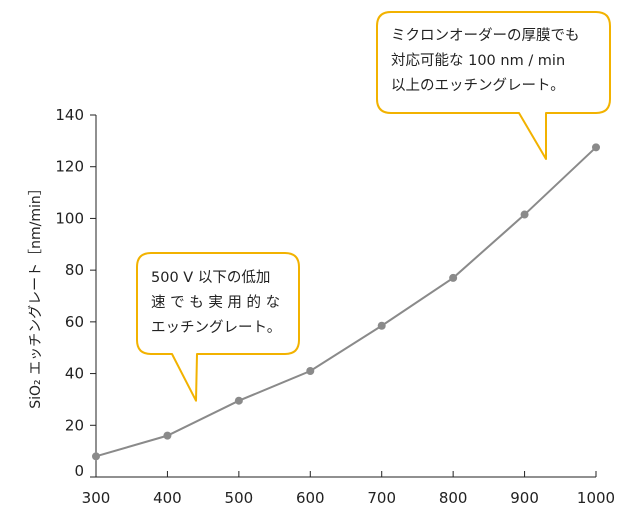  I want to click on y-tick-label: 60, so click(74, 322).